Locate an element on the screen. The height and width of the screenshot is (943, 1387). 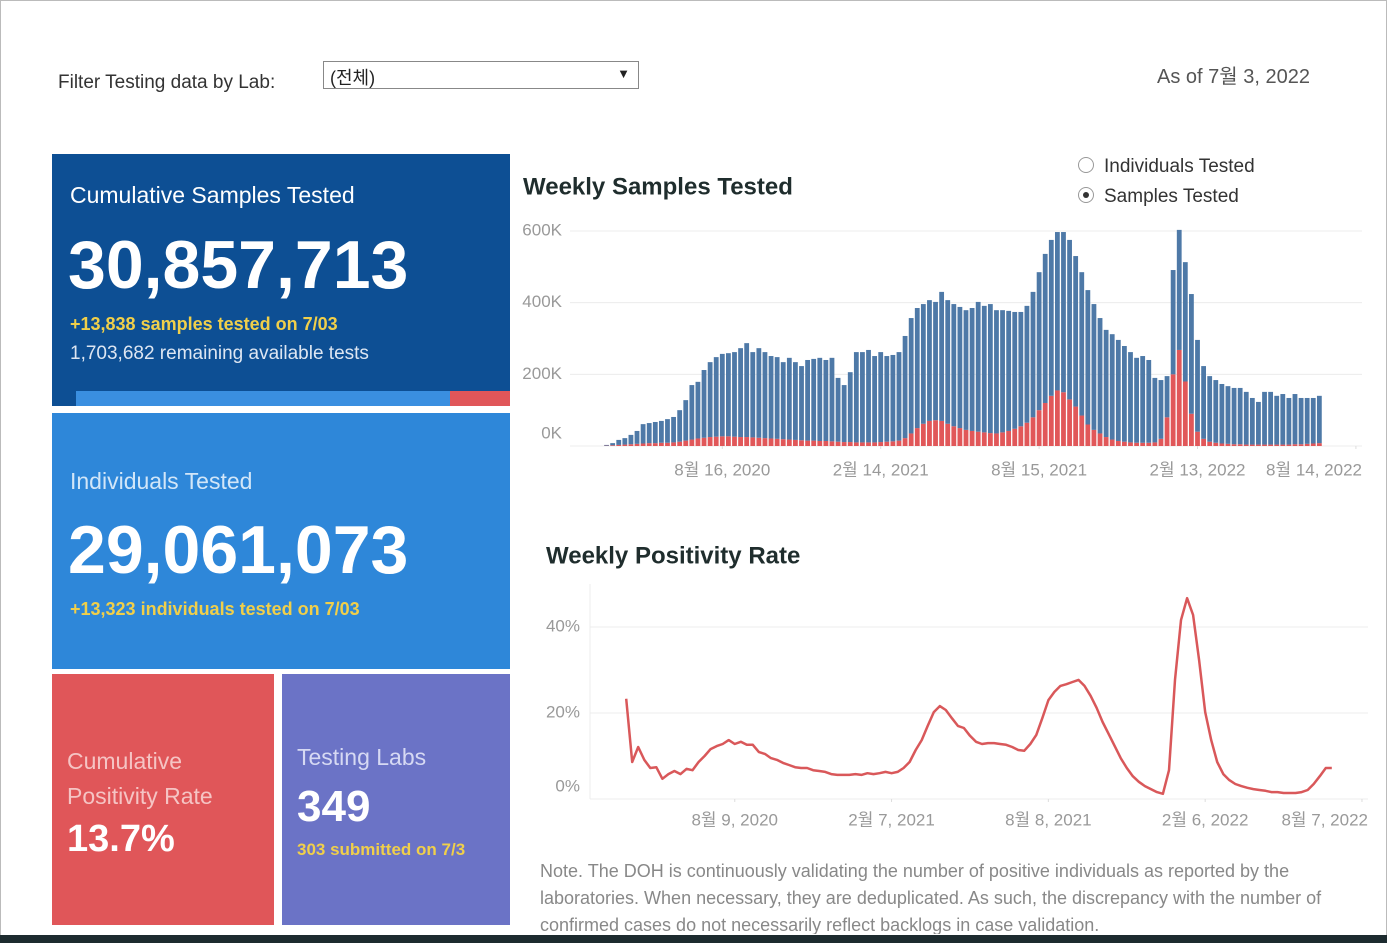
y-tick-label: 600K is located at coordinates (542, 229).